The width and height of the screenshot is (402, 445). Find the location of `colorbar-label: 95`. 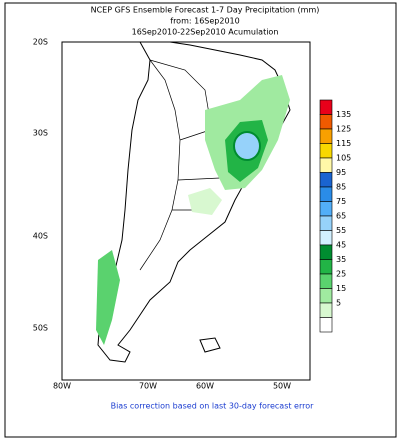

colorbar-label: 95 is located at coordinates (341, 172).